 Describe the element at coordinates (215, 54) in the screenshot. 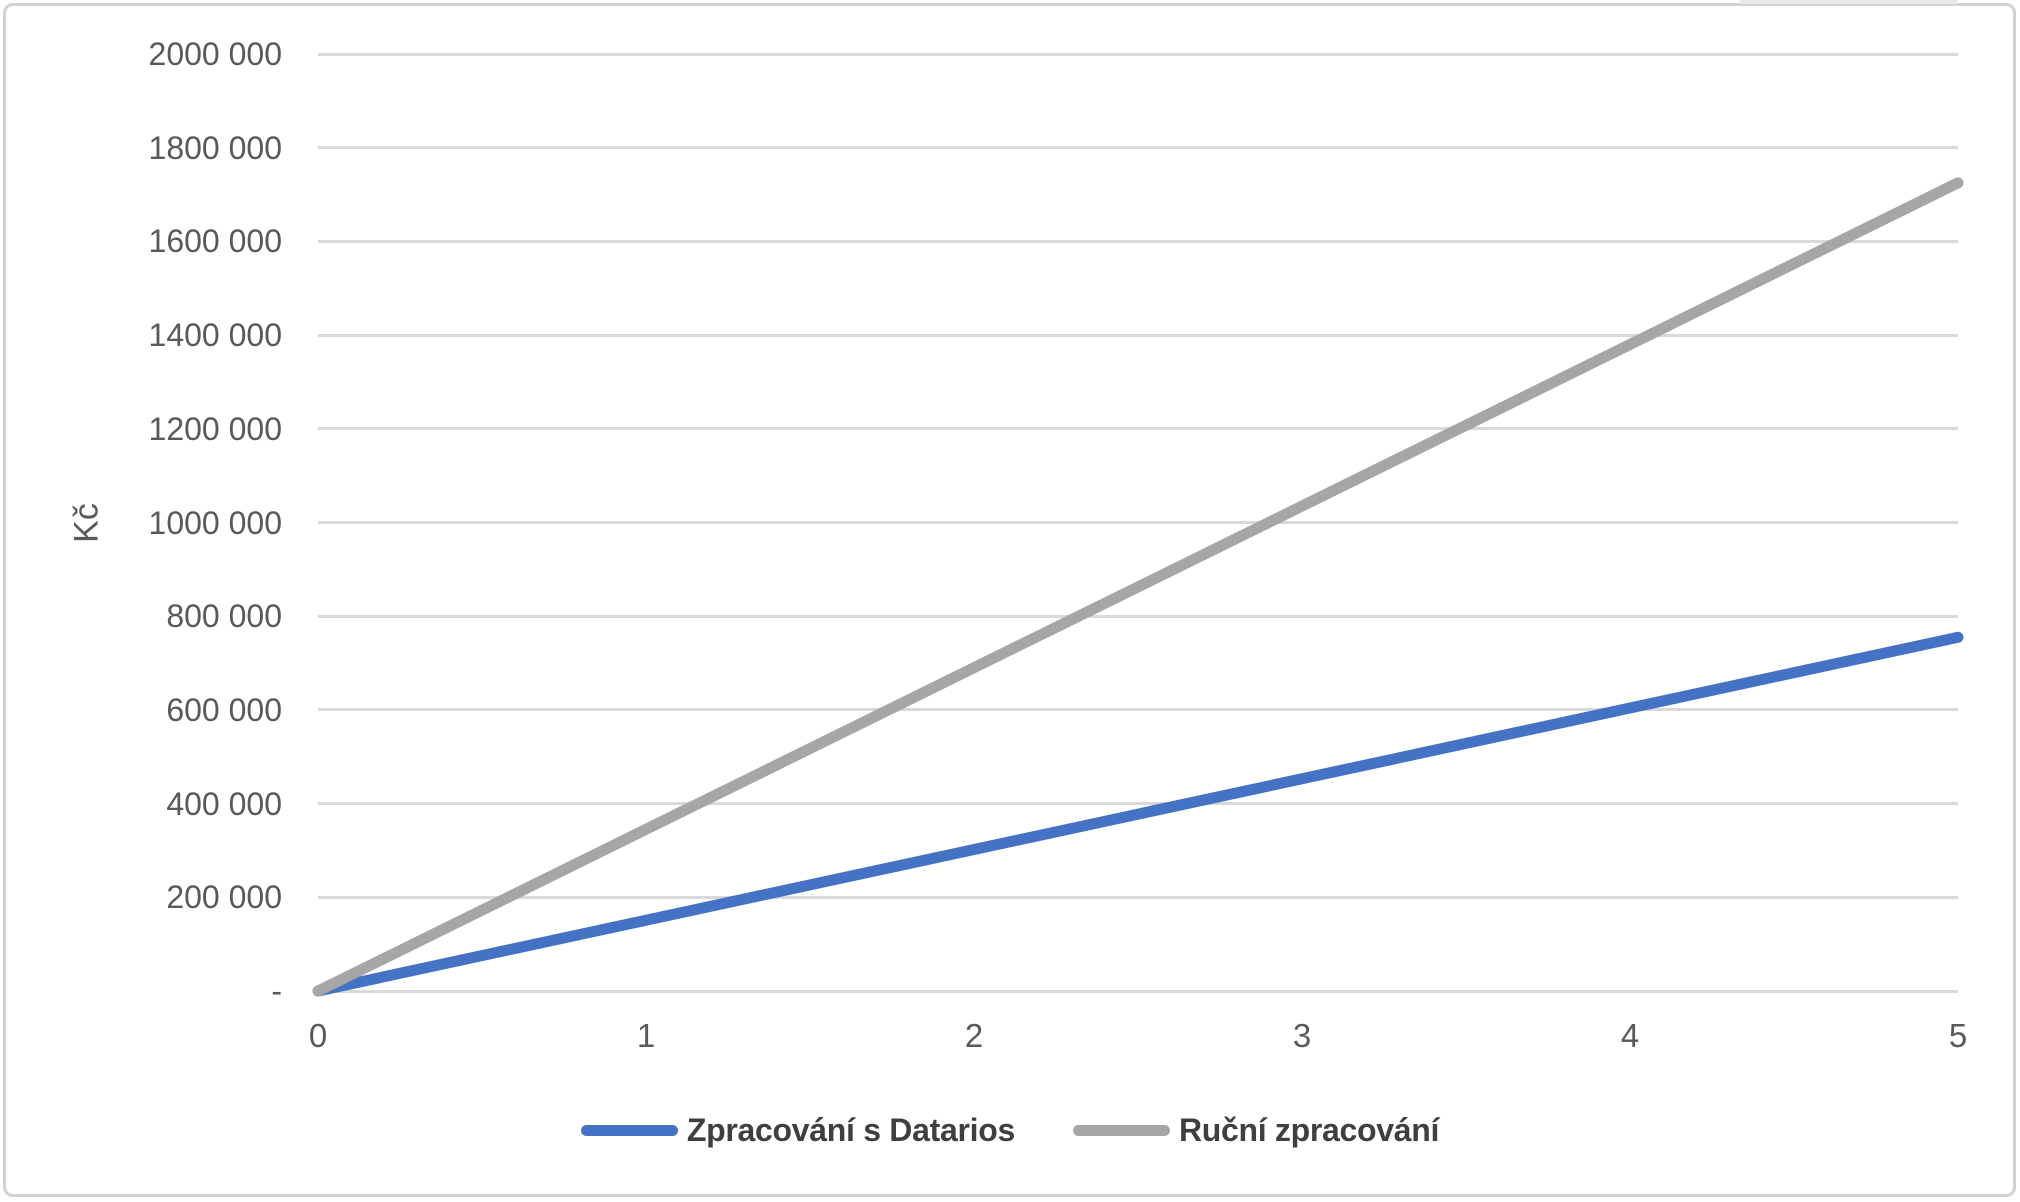

I see `y-tick-label: 2000 000` at that location.